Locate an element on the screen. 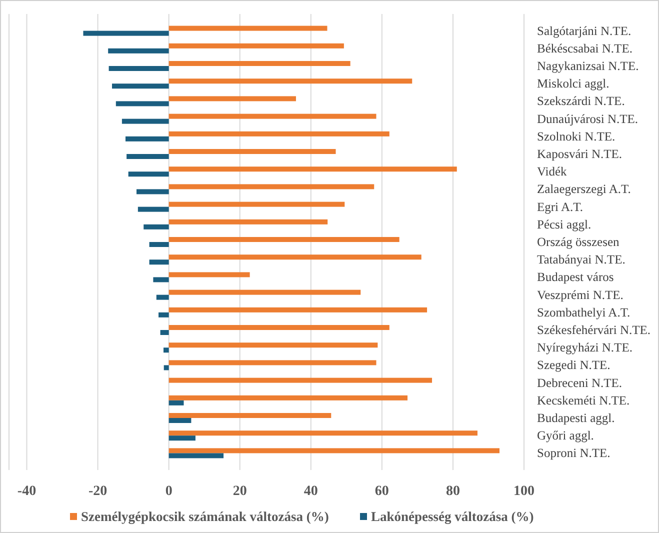 This screenshot has height=533, width=659. y-tick-label: Miskolci aggl. is located at coordinates (573, 83).